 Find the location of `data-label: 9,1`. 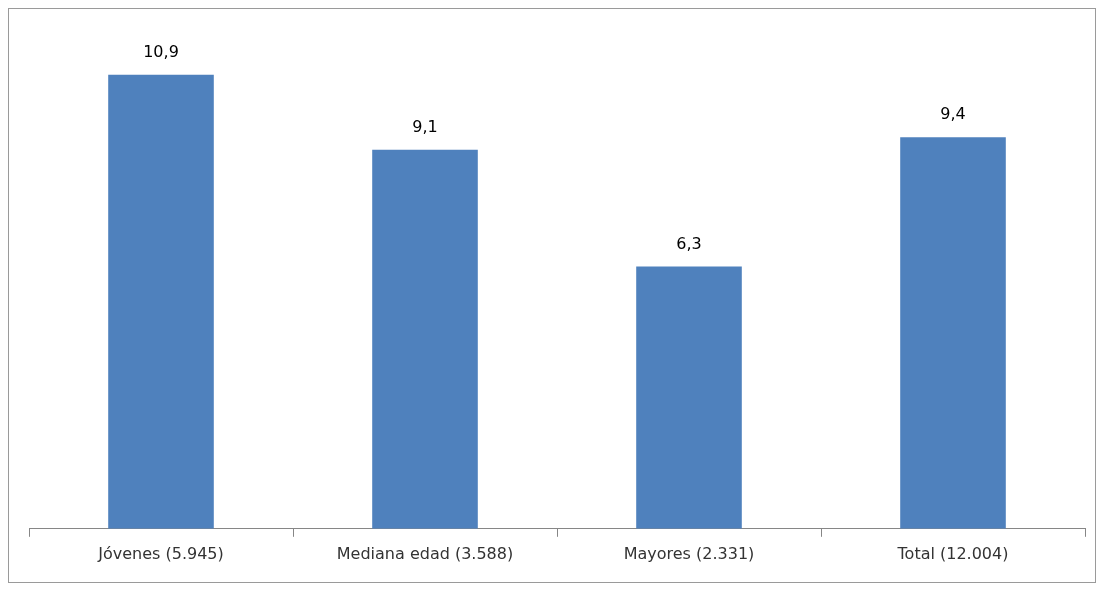

data-label: 9,1 is located at coordinates (425, 126).